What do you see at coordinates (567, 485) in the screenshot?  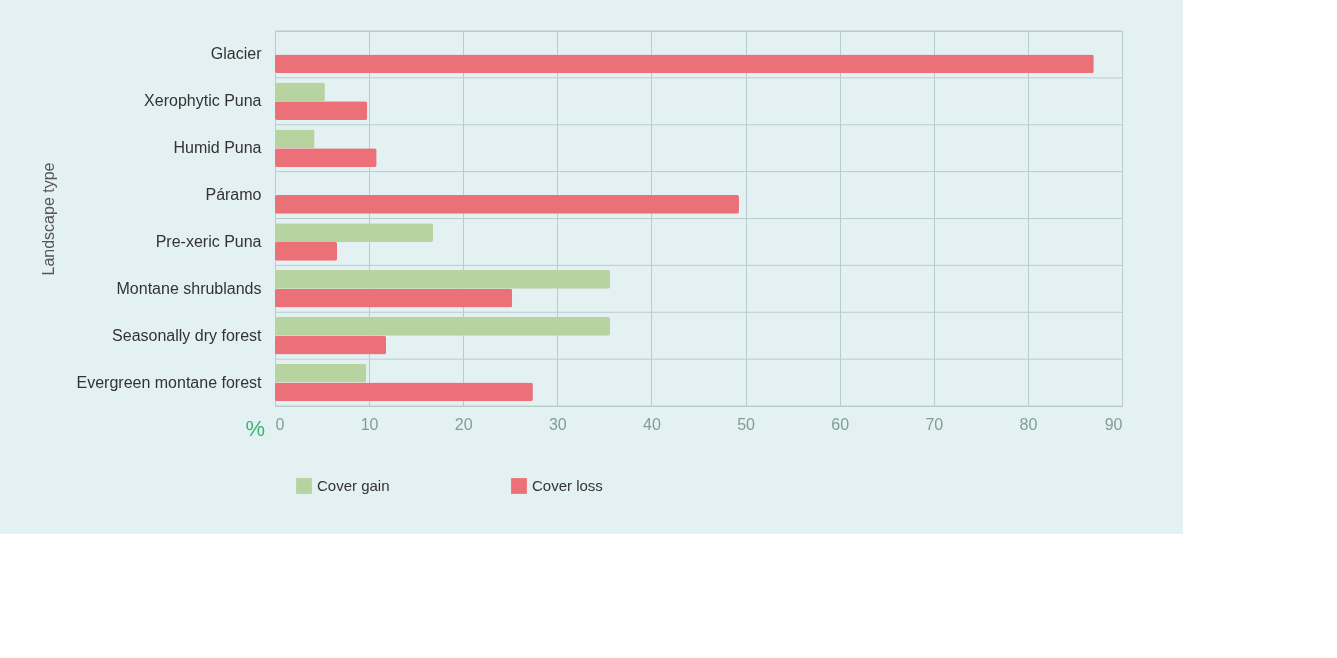 I see `legend-label: Cover loss` at bounding box center [567, 485].